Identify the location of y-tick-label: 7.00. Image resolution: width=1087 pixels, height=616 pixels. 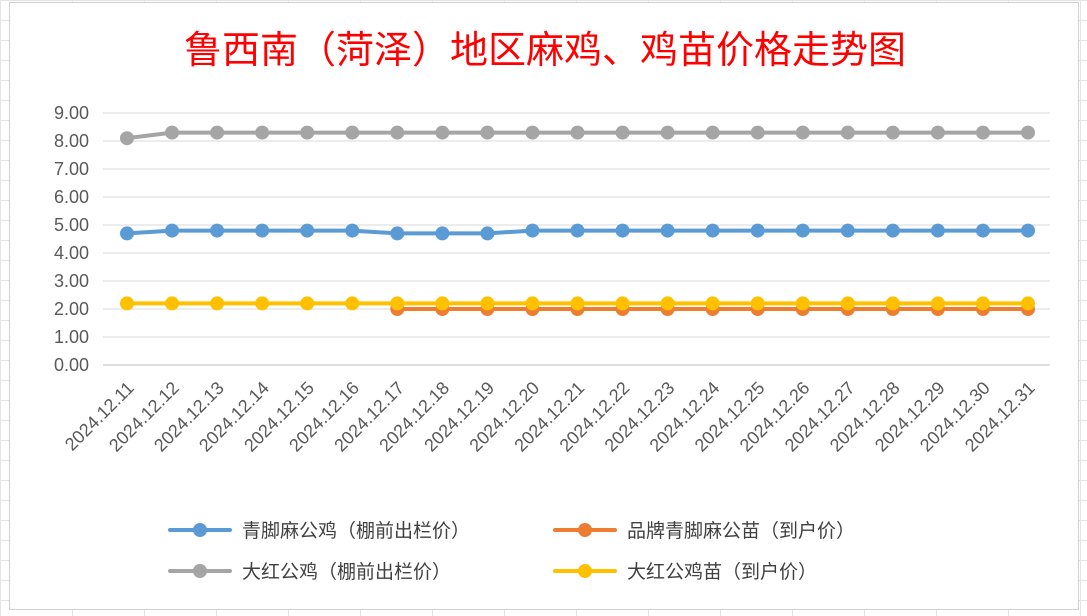
(71, 169).